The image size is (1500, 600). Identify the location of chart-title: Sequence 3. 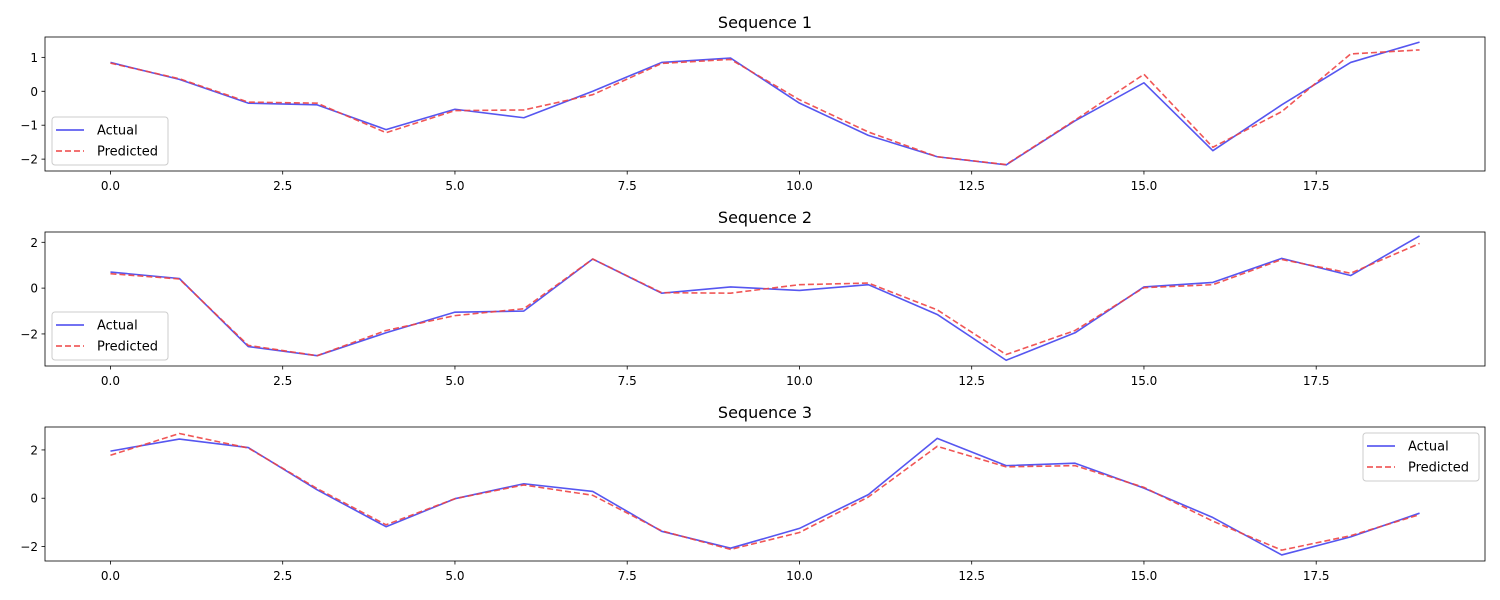
(765, 412).